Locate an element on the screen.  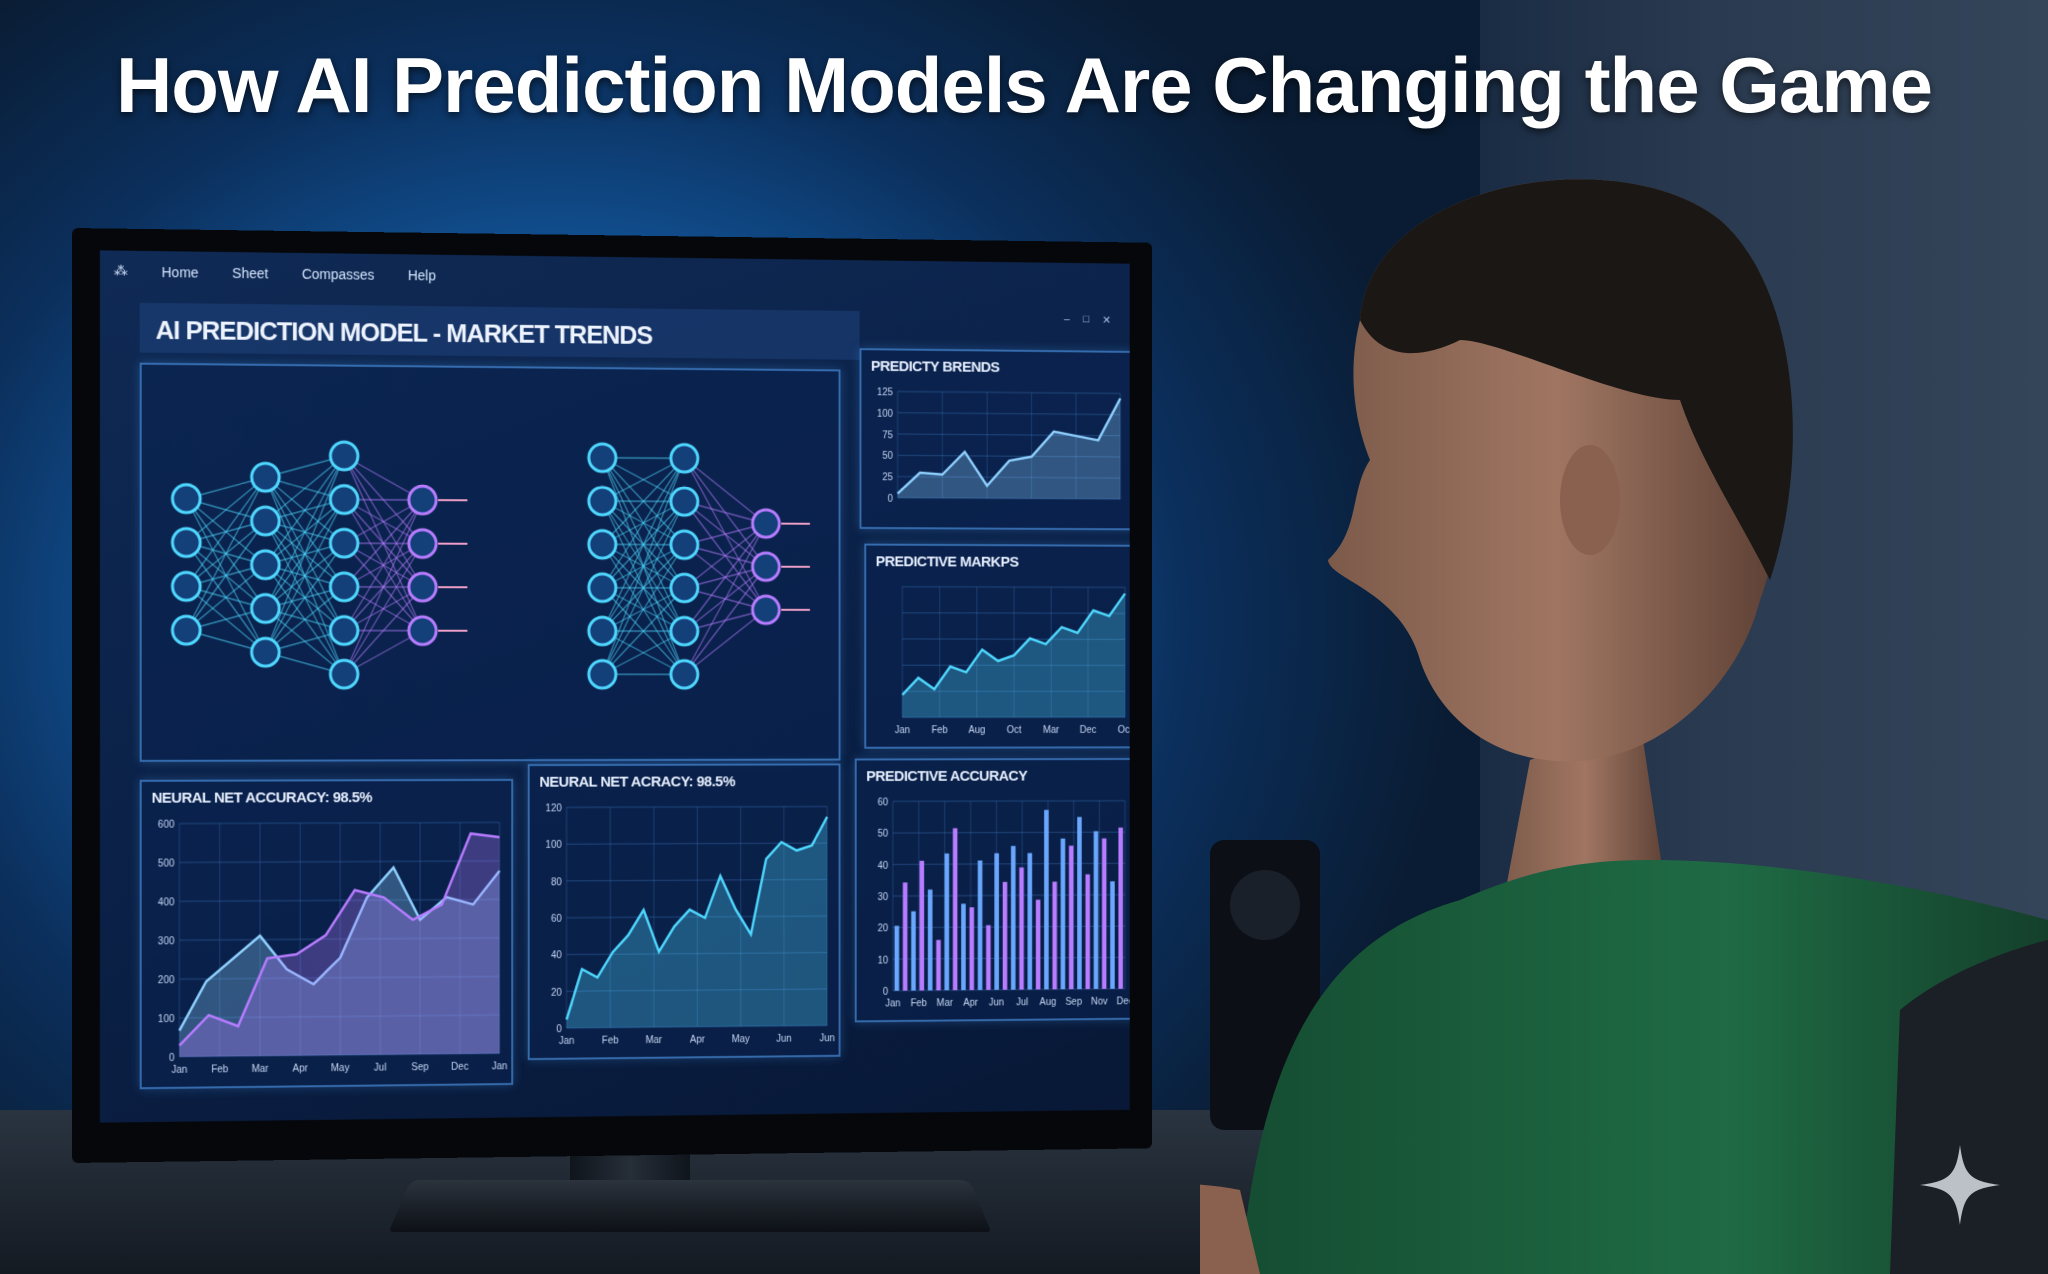
dashboard-header: AI PREDICTION MODEL - MARKET TRENDS is located at coordinates (499, 331).